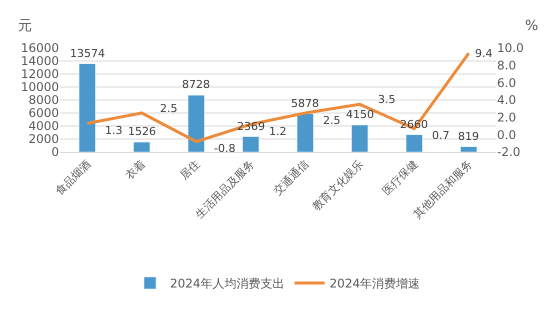 The image size is (556, 322). Describe the element at coordinates (508, 152) in the screenshot. I see `y2-tick-label: -2.0` at that location.